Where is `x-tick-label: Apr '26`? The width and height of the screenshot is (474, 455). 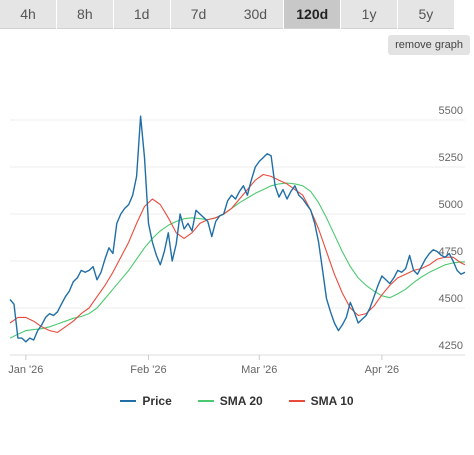 x-tick-label: Apr '26 is located at coordinates (382, 370).